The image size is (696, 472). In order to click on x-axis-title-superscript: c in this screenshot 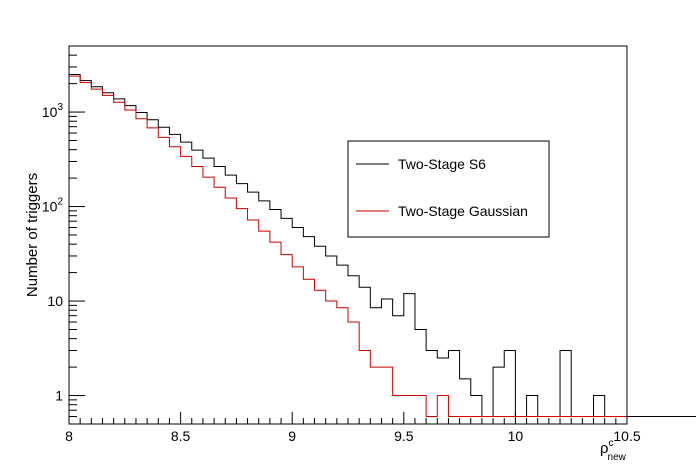, I will do `click(611, 443)`.